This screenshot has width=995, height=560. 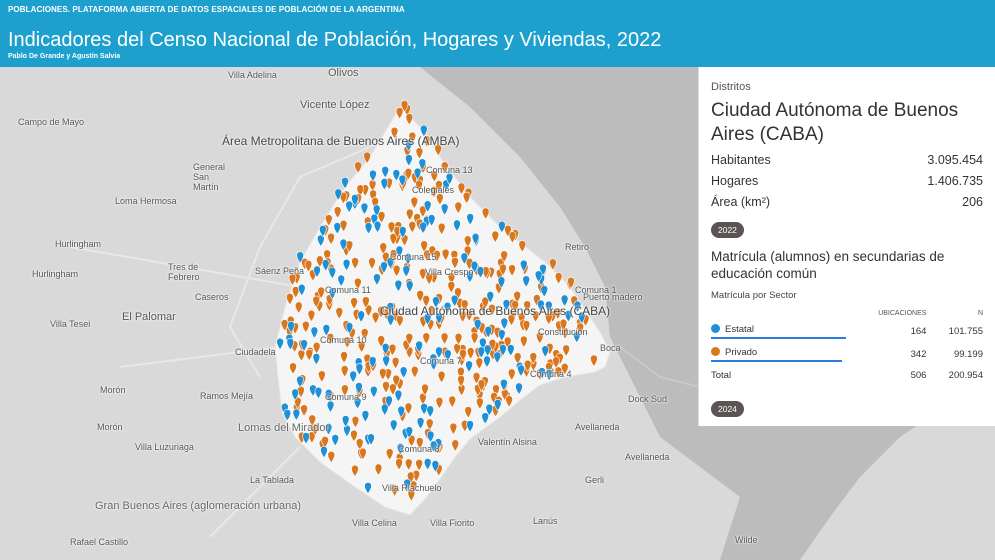 I want to click on year-badge: 2024, so click(x=727, y=409).